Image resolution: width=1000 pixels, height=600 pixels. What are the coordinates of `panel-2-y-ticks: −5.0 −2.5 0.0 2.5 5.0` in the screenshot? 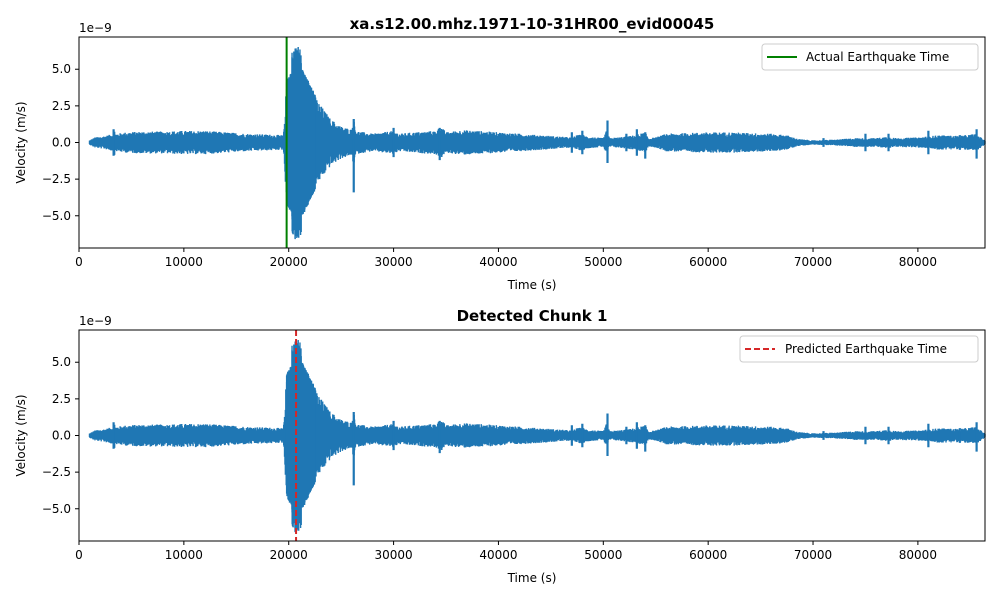 It's located at (60, 435).